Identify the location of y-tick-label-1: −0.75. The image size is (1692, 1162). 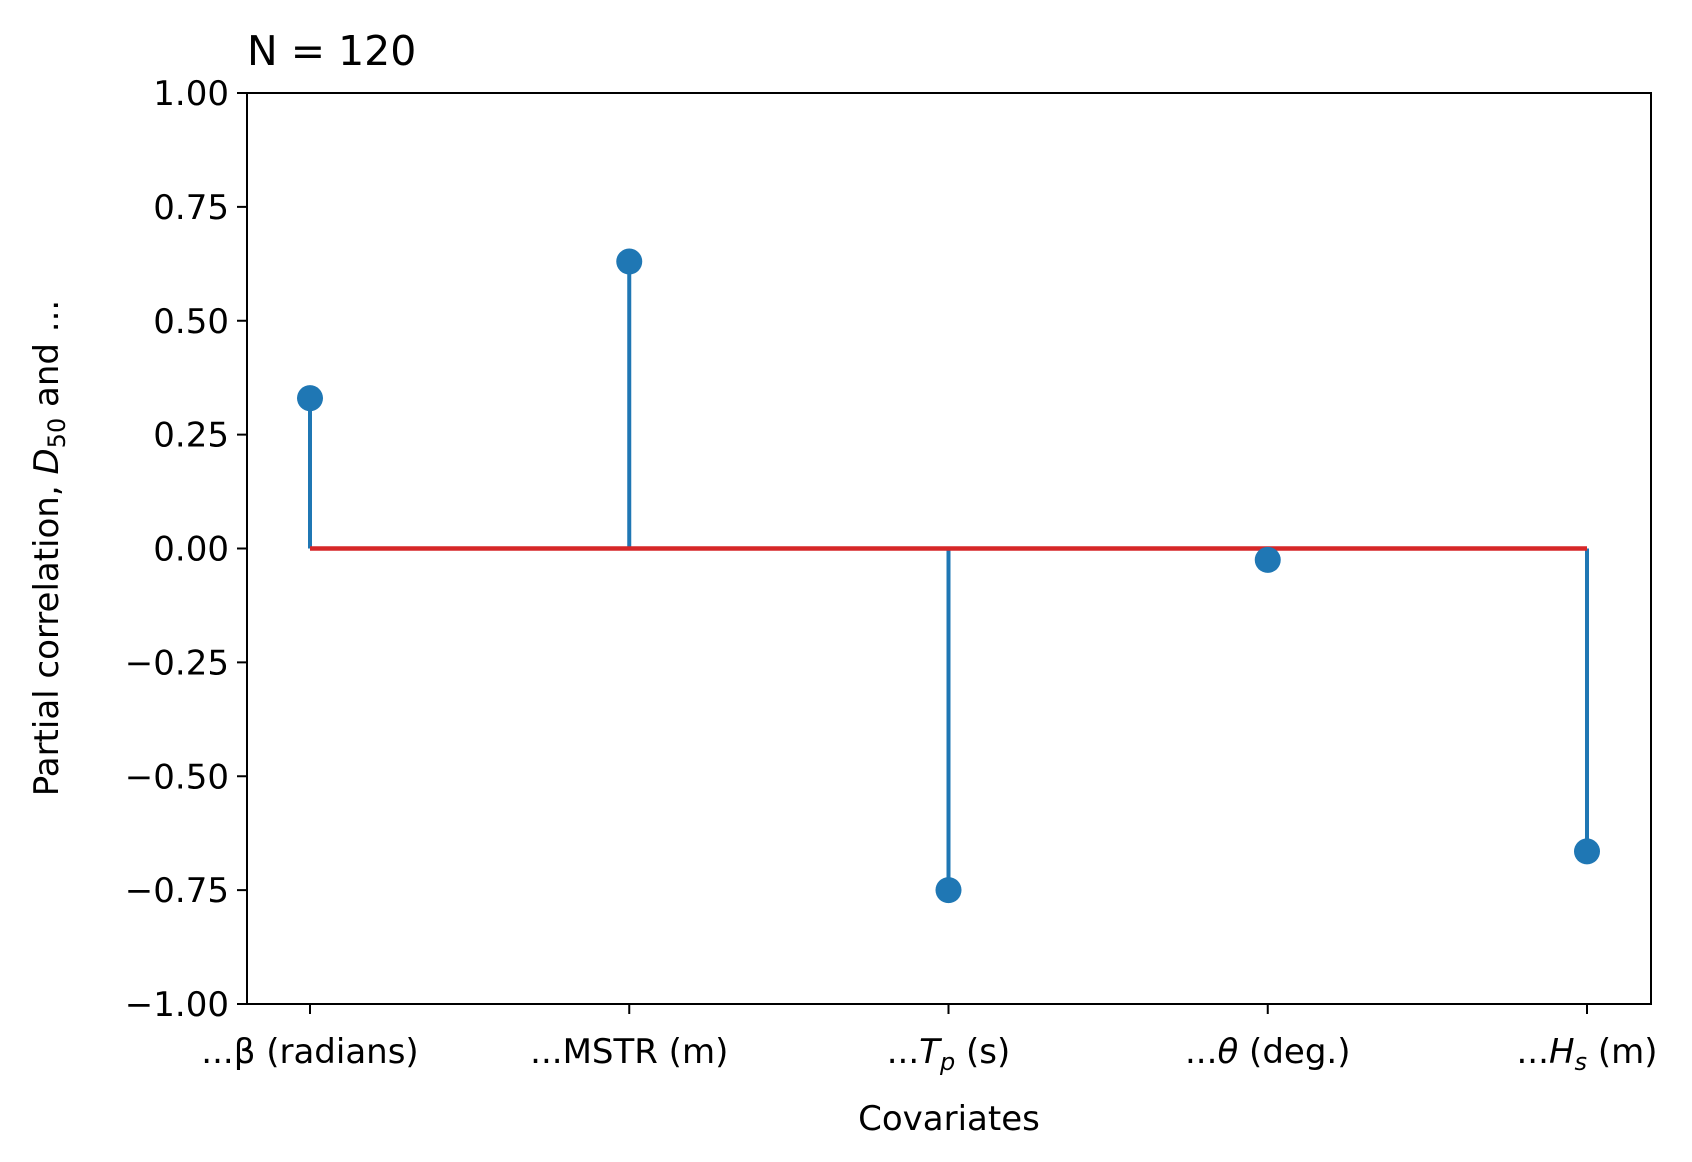
(177, 891).